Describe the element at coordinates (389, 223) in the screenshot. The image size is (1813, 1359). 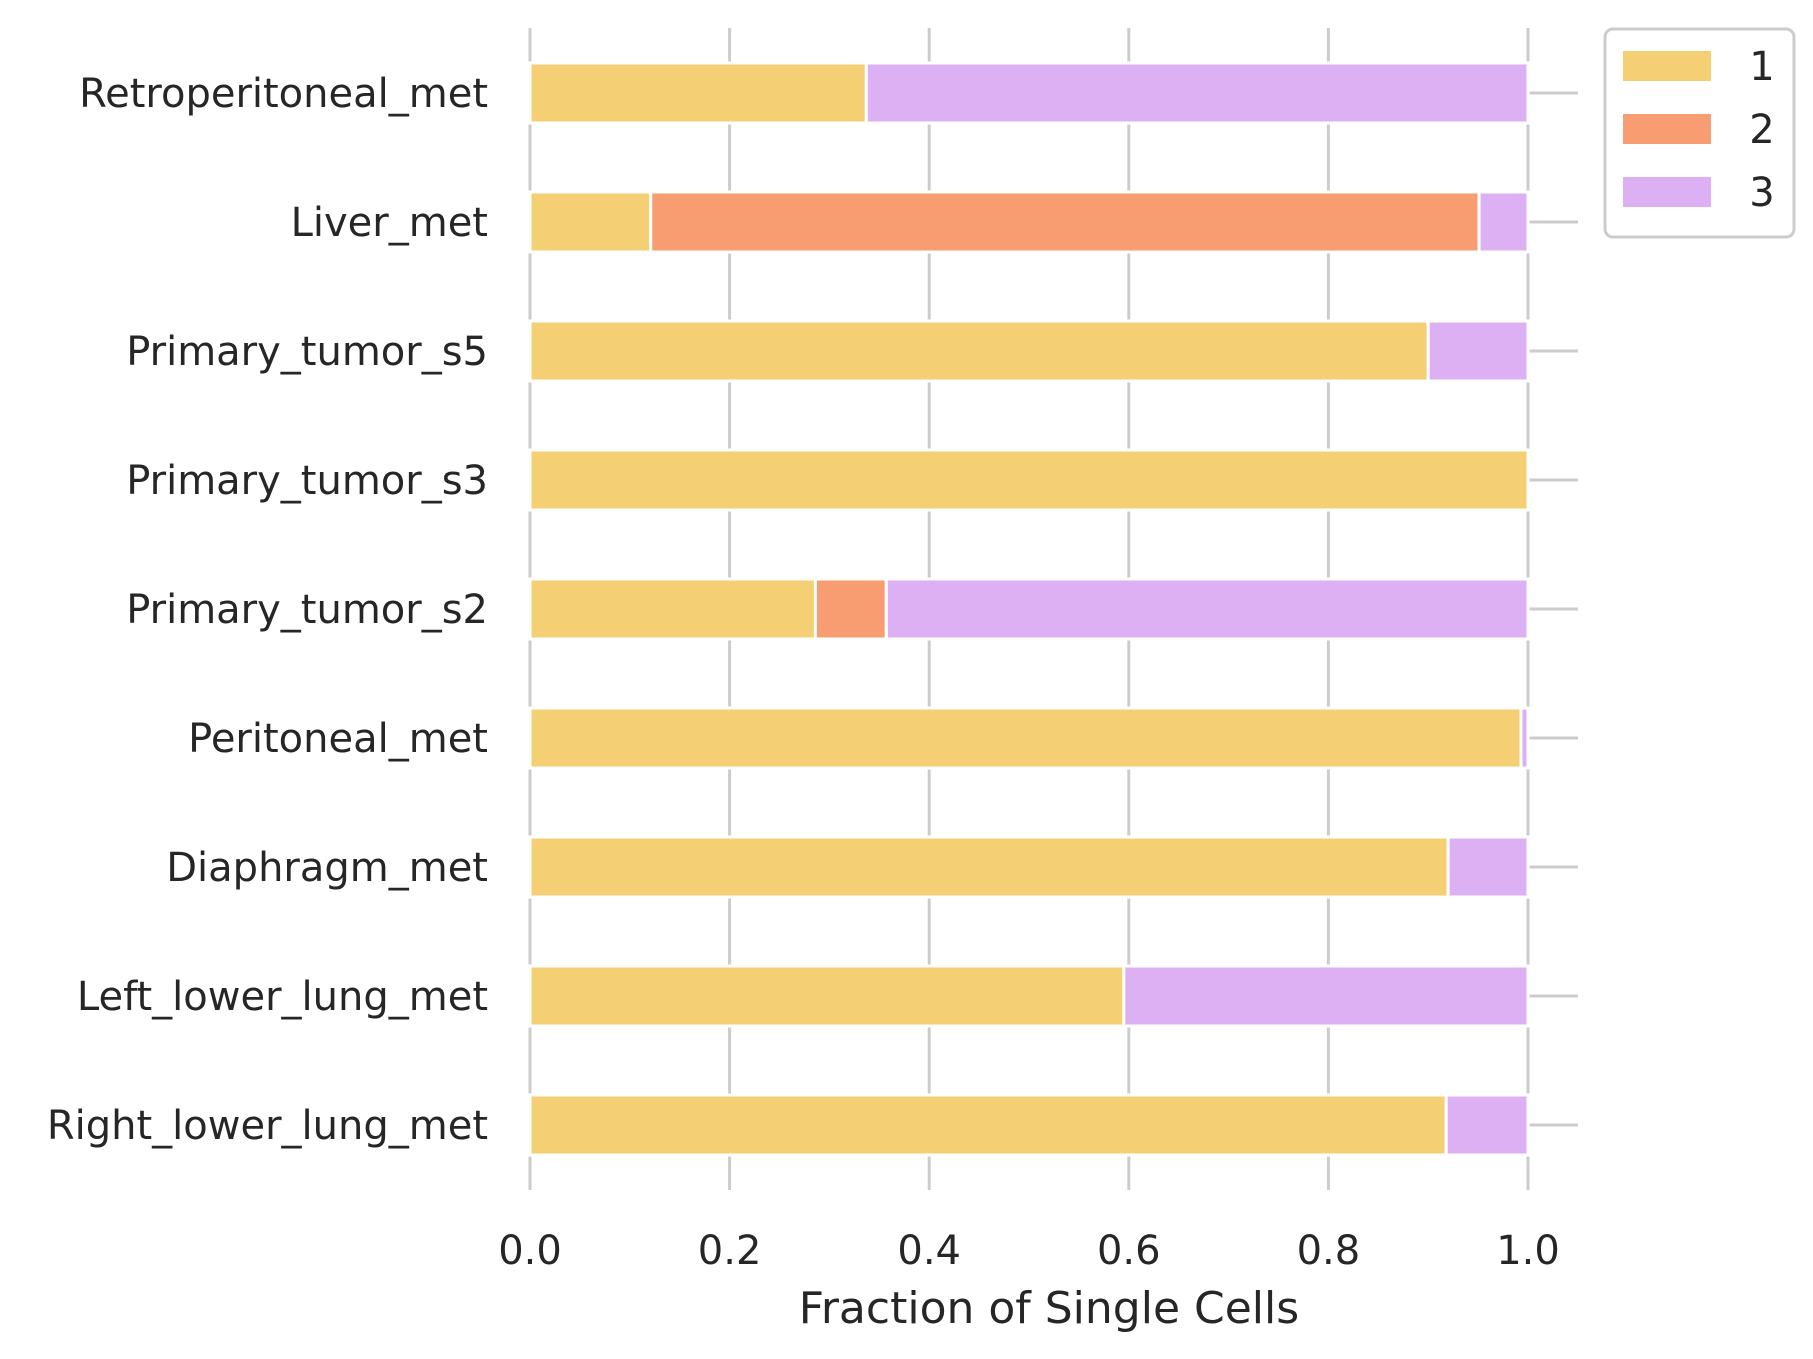
I see `category-label: Liver_met` at that location.